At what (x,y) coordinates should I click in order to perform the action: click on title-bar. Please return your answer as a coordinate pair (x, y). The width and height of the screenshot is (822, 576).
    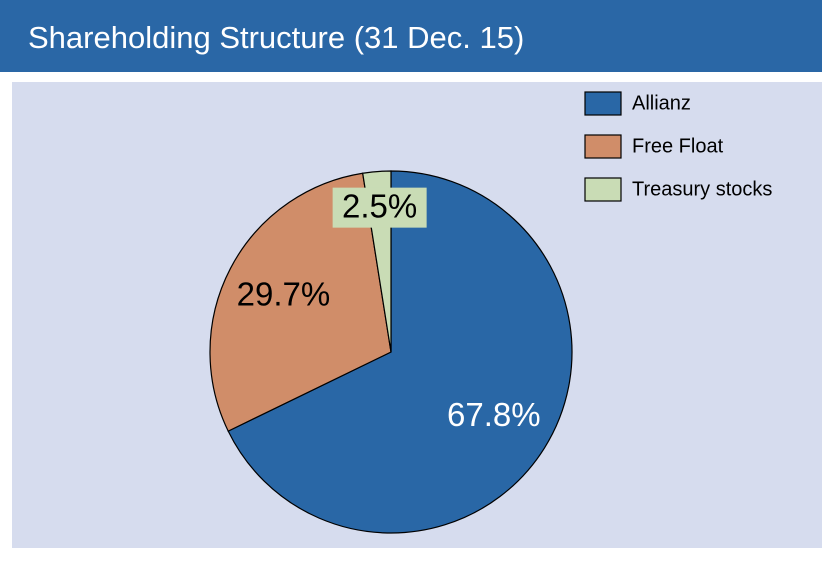
    Looking at the image, I should click on (411, 36).